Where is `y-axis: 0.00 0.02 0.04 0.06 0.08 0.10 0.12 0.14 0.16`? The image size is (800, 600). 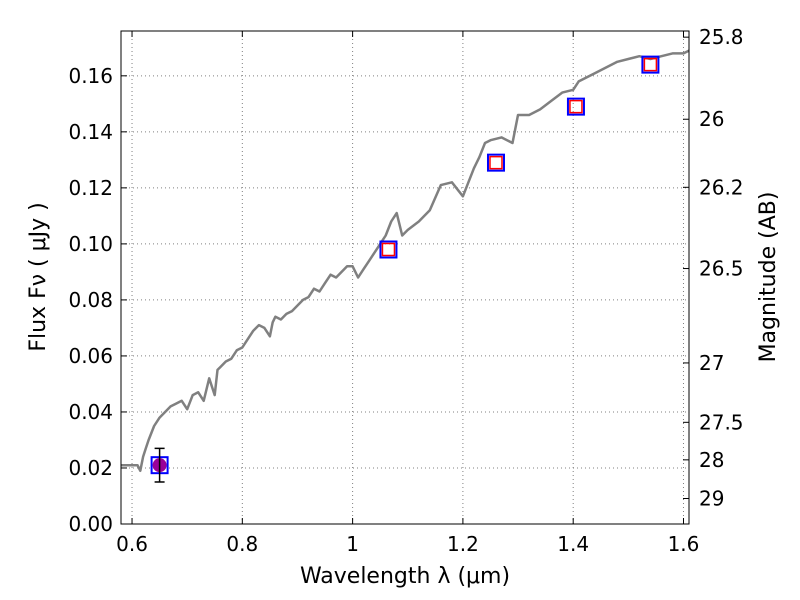
y-axis: 0.00 0.02 0.04 0.06 0.08 0.10 0.12 0.14 0.16 is located at coordinates (97, 300).